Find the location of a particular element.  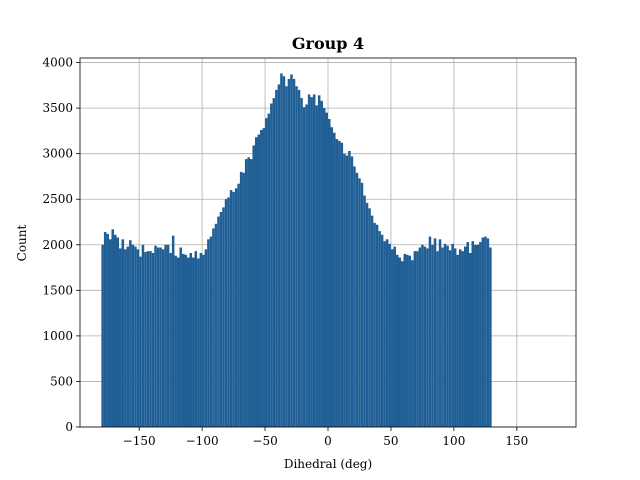

x-axis-ticks: −150 −100 −50 0 50 100 150 is located at coordinates (325, 437).